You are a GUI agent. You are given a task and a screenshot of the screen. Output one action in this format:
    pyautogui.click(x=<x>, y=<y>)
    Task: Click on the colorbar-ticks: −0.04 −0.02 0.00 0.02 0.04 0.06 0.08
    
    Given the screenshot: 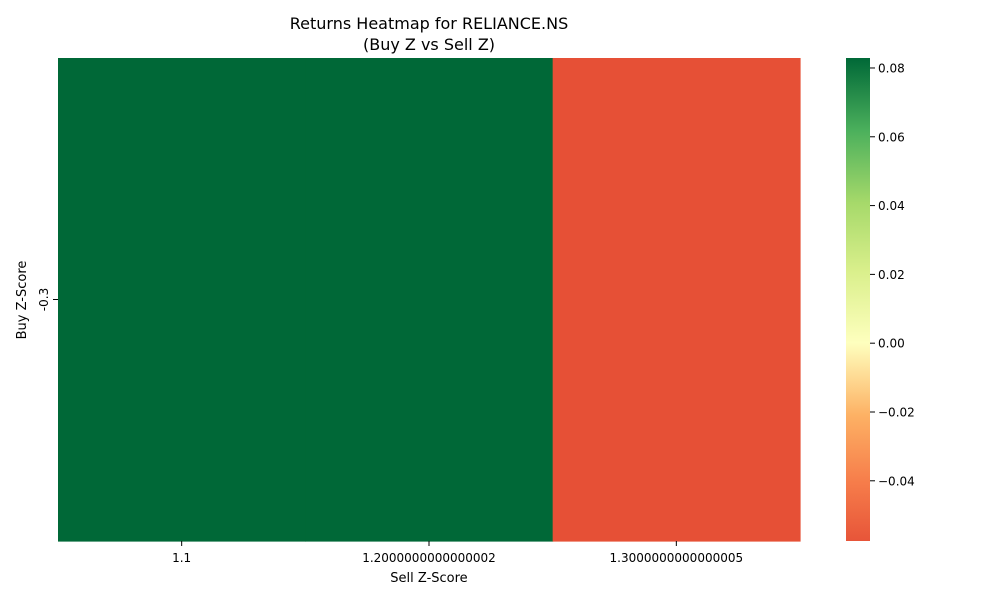 What is the action you would take?
    pyautogui.click(x=892, y=274)
    